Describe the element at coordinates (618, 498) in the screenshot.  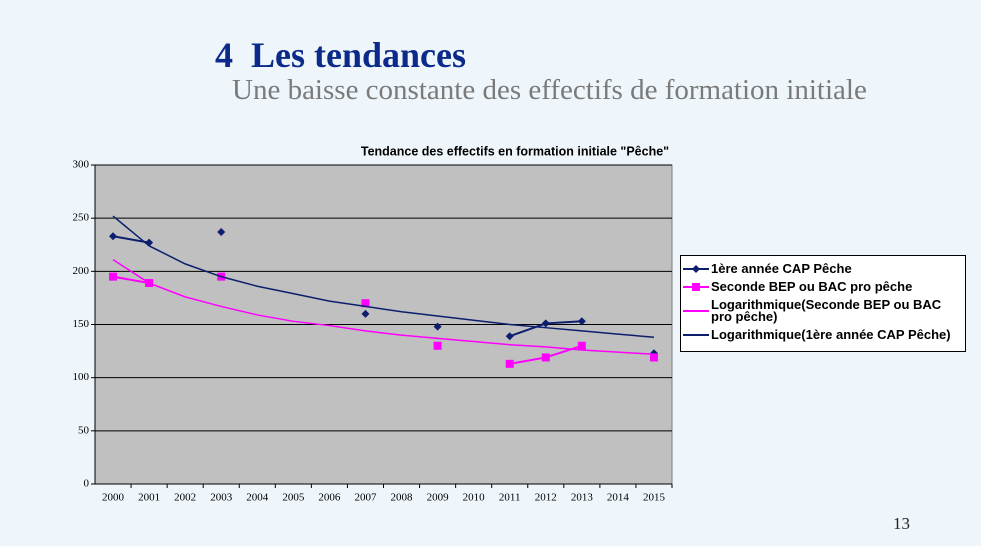
I see `x-tick-label: 2014` at that location.